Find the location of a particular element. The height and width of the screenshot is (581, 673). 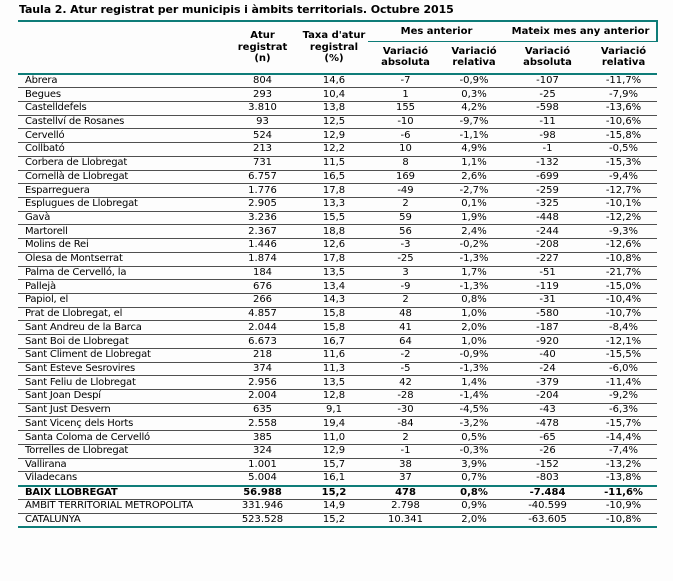

municipality-row: Martorell 2.367 18,8 56 2,4% -244 -9,3% is located at coordinates (338, 232).